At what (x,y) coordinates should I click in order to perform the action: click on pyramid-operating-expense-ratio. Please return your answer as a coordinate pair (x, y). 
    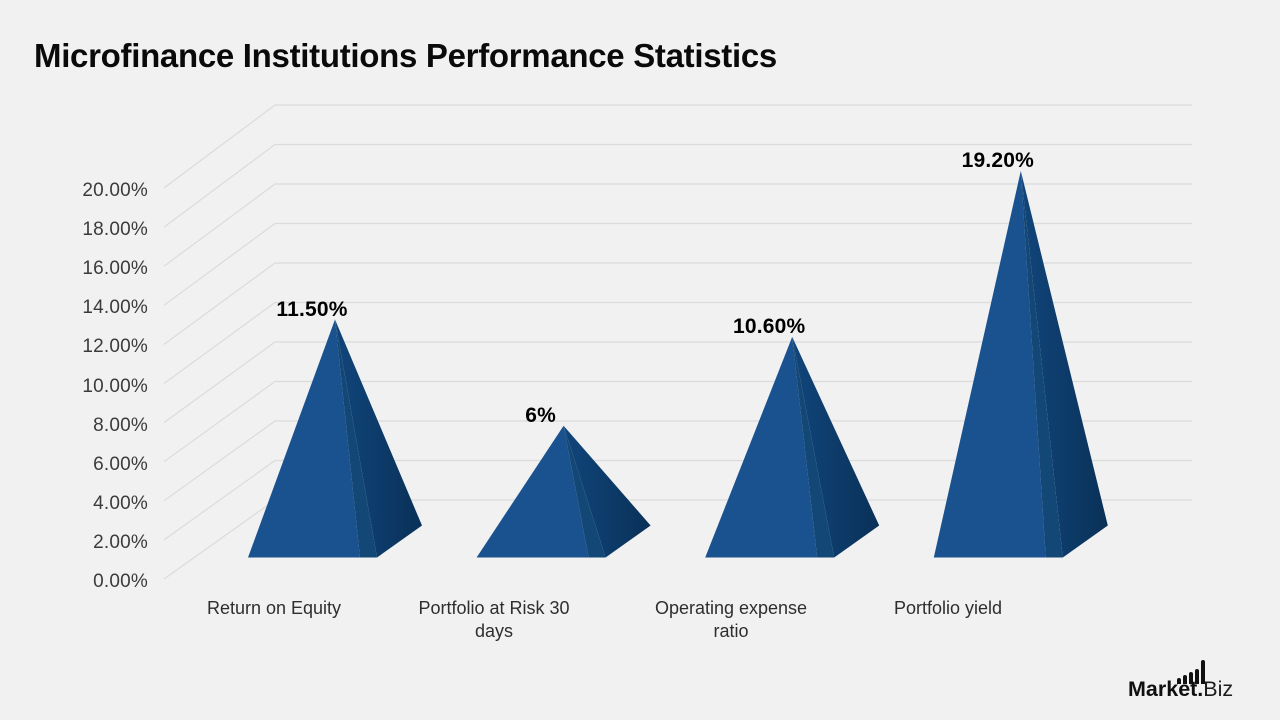
    Looking at the image, I should click on (792, 447).